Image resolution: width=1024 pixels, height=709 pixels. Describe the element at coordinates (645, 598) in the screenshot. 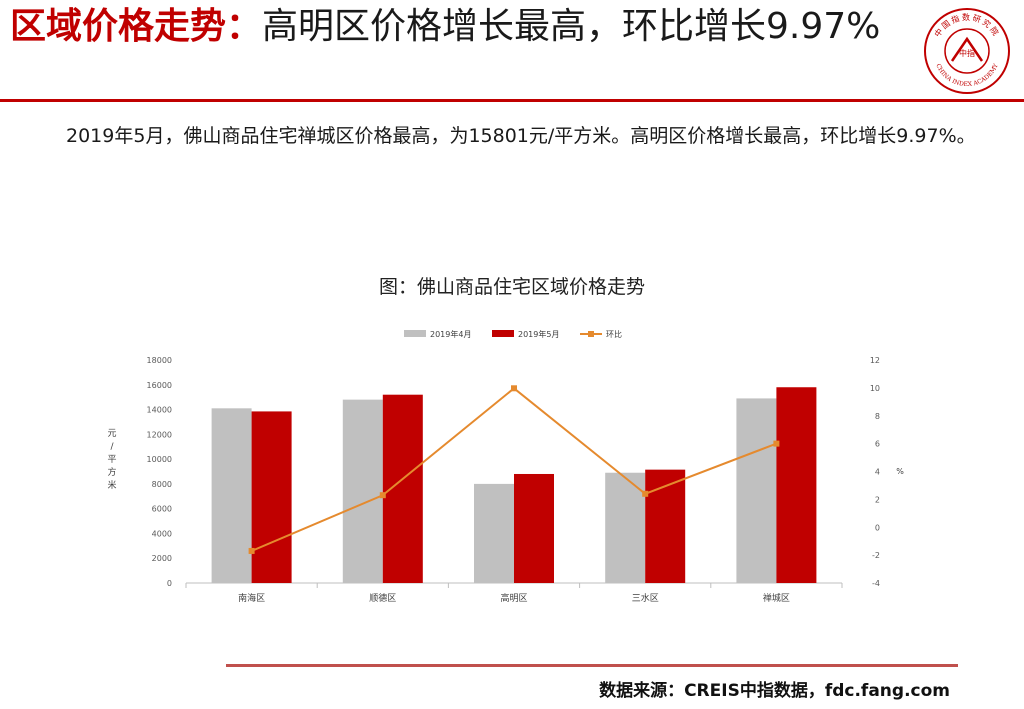

I see `x-tick-label: 三水区` at that location.